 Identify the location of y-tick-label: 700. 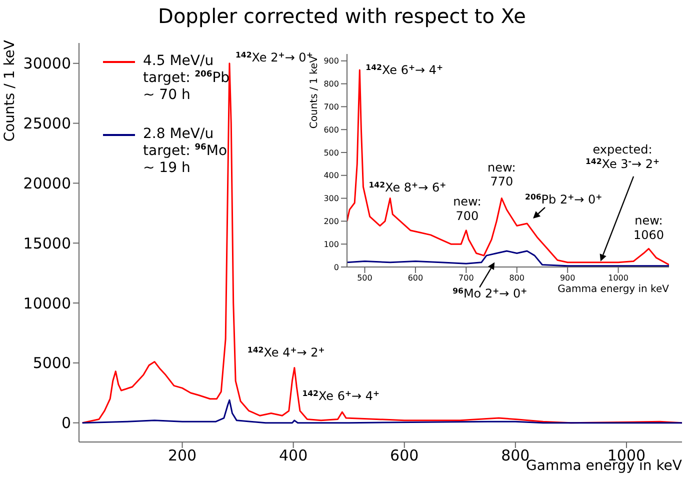
(331, 107).